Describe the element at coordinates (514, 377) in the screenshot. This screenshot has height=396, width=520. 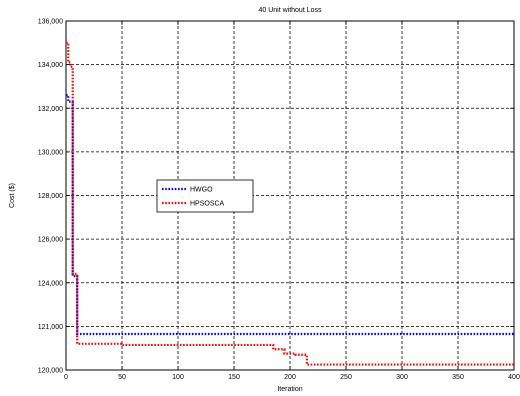
I see `x-tick-label: 400` at that location.